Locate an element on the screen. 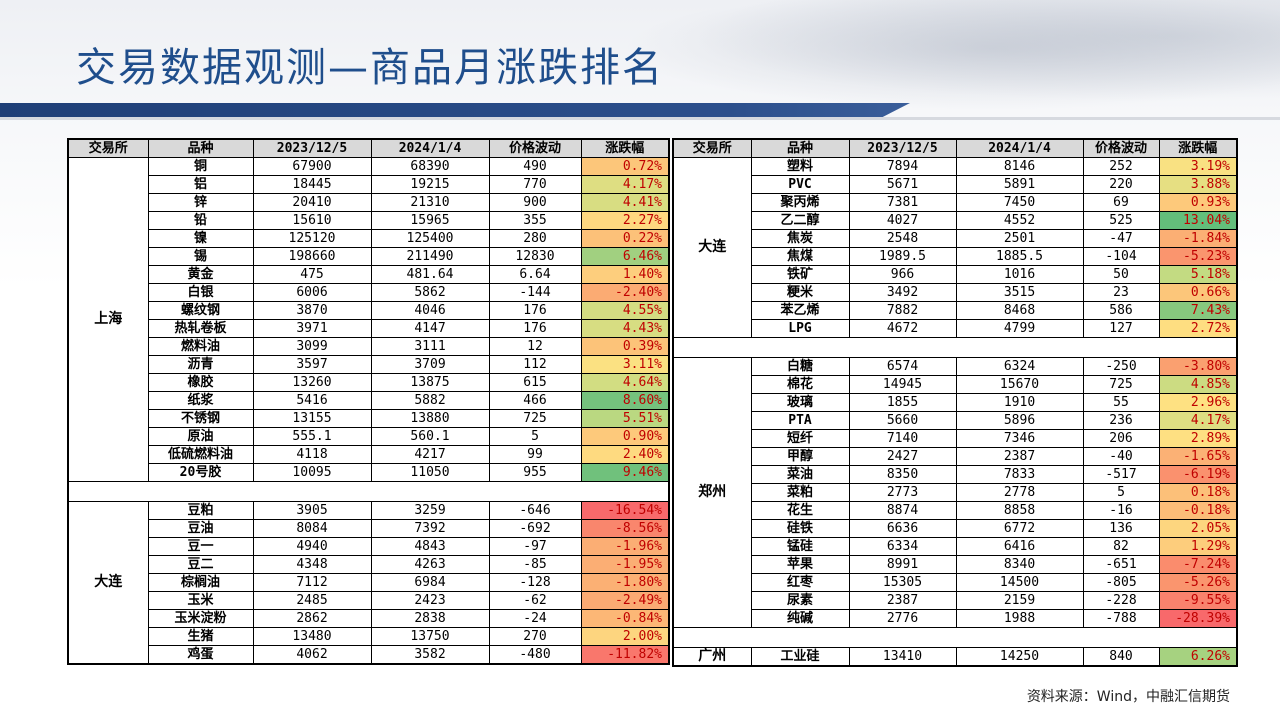 This screenshot has height=720, width=1280. variety-cell: 铜 is located at coordinates (200, 166).